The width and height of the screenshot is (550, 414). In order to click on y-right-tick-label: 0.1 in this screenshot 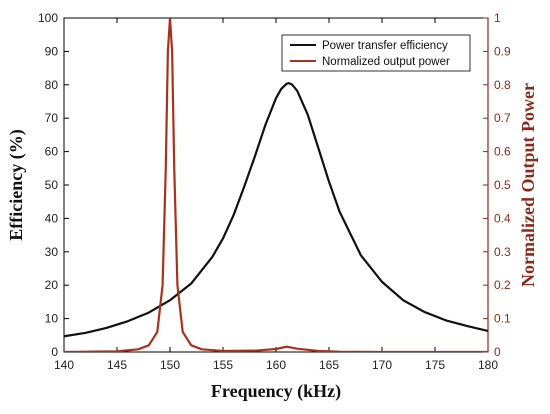, I will do `click(502, 319)`.